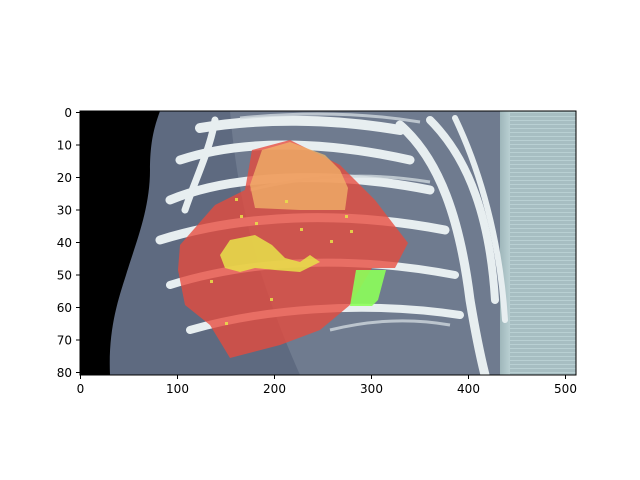 The width and height of the screenshot is (640, 480). I want to click on y-tick: 30, so click(68, 211).